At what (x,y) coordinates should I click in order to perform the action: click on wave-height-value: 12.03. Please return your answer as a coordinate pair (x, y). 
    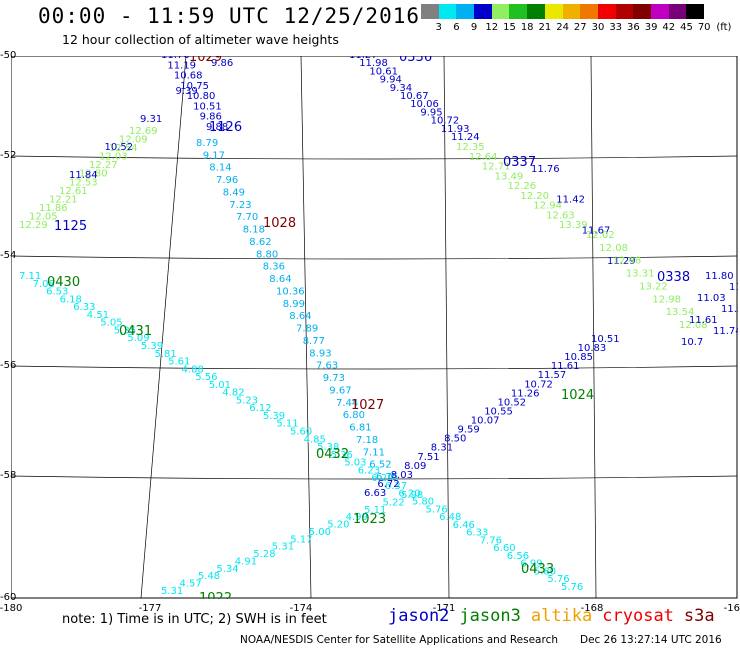
    Looking at the image, I should click on (113, 157).